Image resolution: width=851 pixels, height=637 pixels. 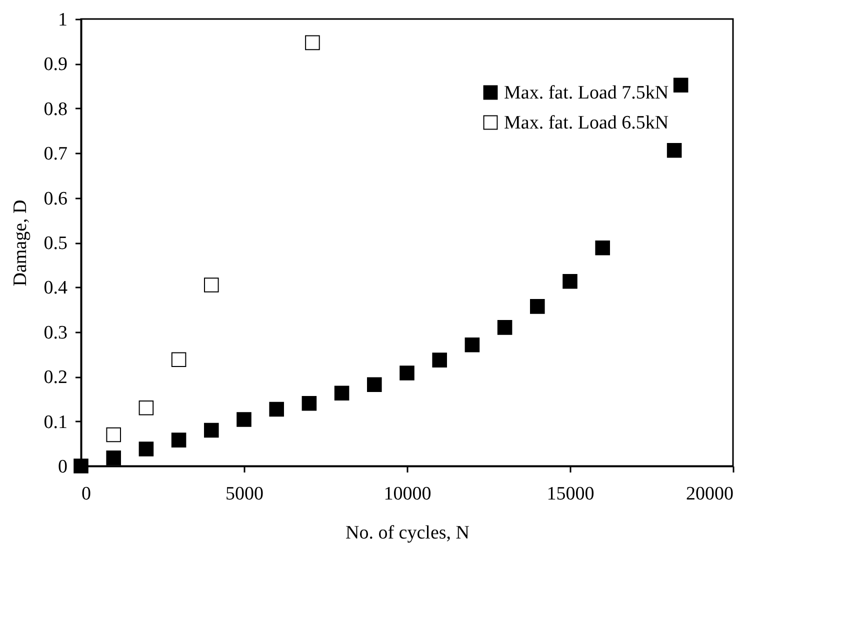 I want to click on y-tick-label: 0.3, so click(x=56, y=333).